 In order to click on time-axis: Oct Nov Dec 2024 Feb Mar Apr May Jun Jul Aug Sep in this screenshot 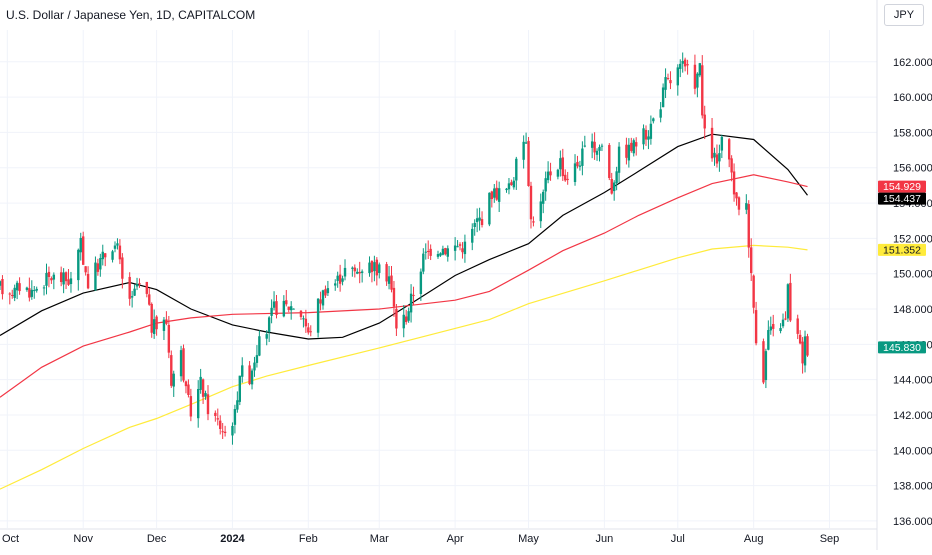, I will do `click(438, 536)`.